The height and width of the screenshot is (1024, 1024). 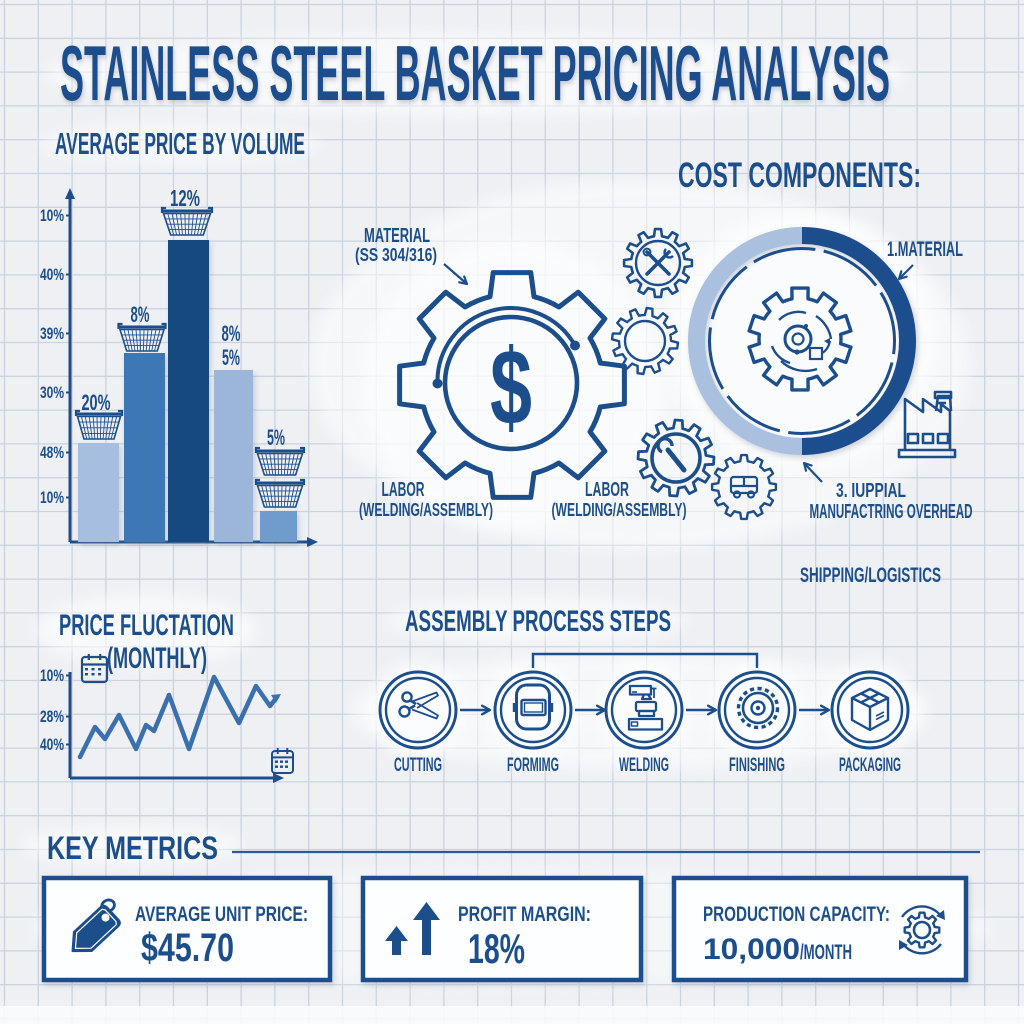 What do you see at coordinates (538, 621) in the screenshot?
I see `svg-text: ASSEMBLY PROCESS STEPS` at bounding box center [538, 621].